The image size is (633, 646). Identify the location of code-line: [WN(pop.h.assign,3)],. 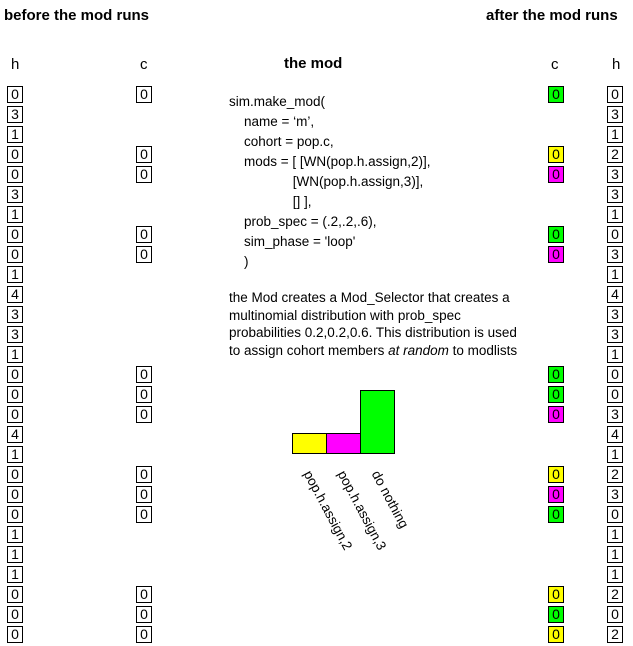
(326, 181).